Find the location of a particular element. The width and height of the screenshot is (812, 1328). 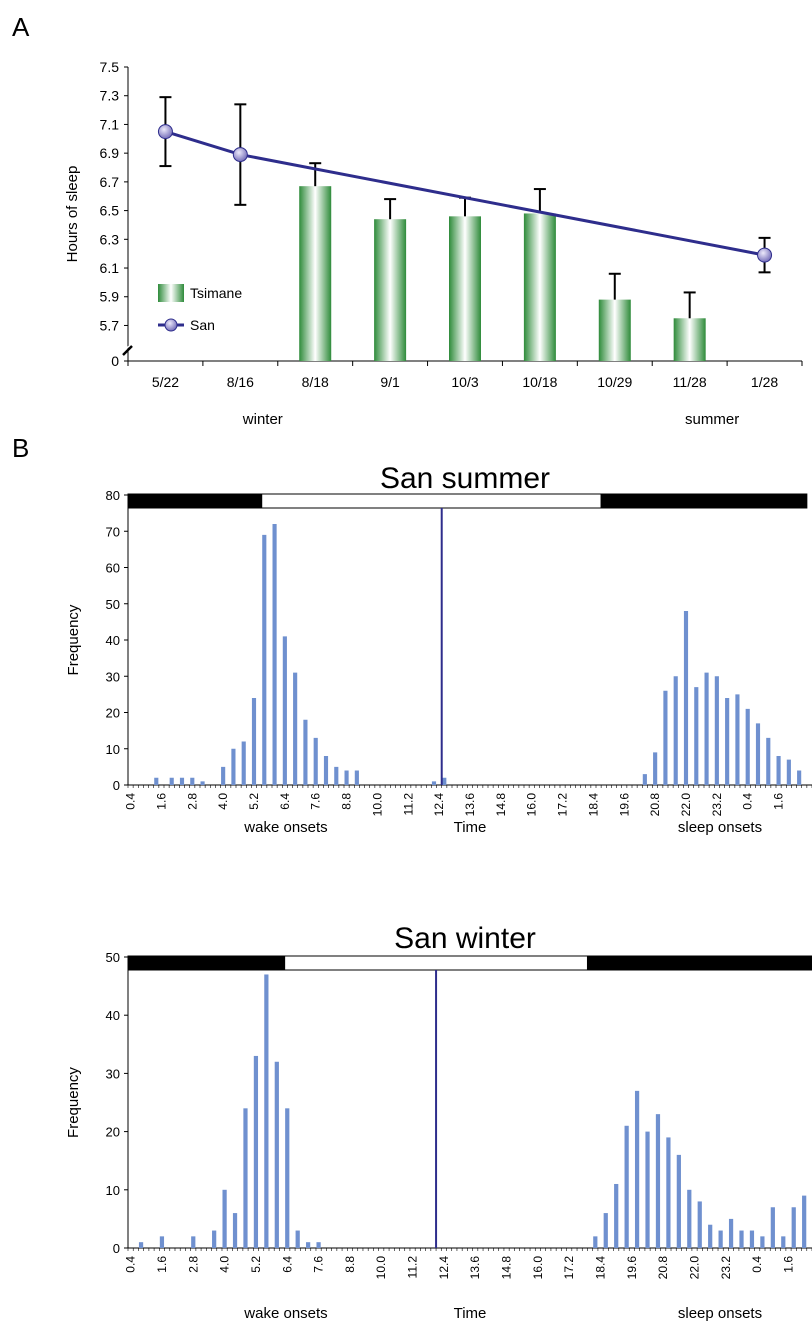

y-axis-label: Hours of sleep is located at coordinates (72, 214).